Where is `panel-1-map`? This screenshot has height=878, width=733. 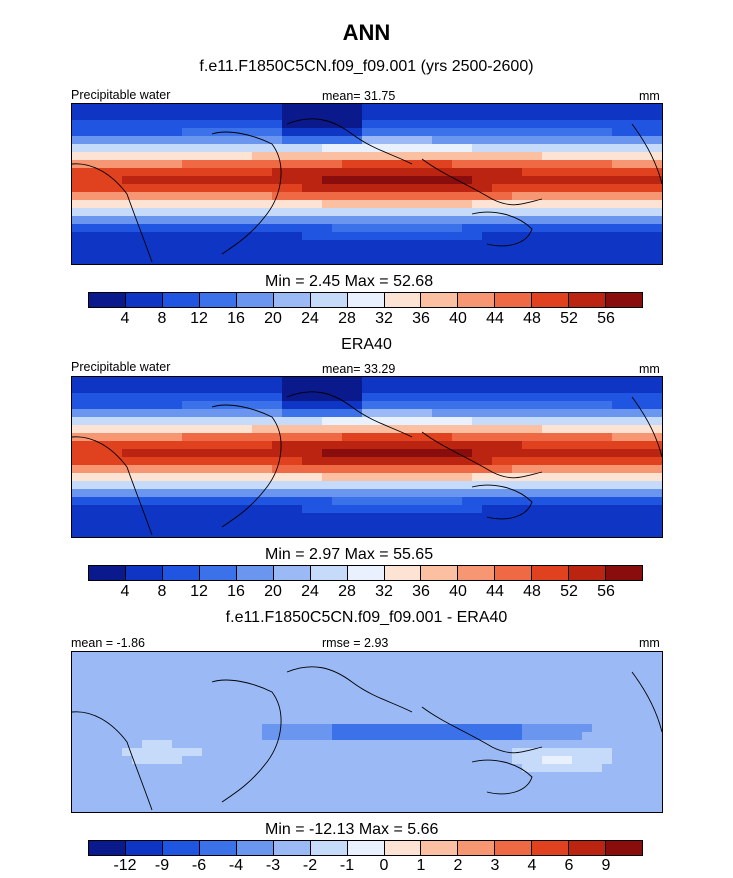 panel-1-map is located at coordinates (367, 184).